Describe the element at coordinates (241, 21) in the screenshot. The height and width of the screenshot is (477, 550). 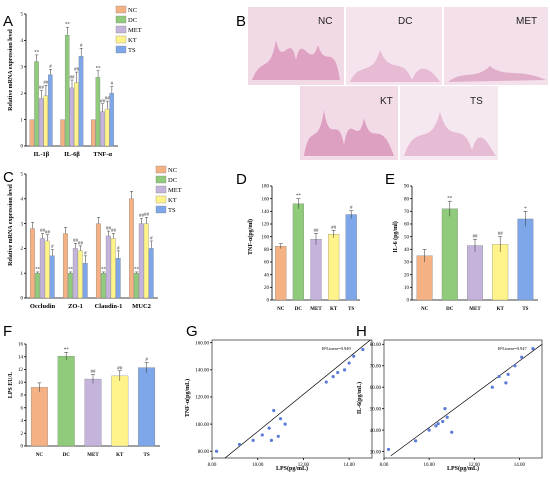
I see `panel-letter-b: B` at that location.